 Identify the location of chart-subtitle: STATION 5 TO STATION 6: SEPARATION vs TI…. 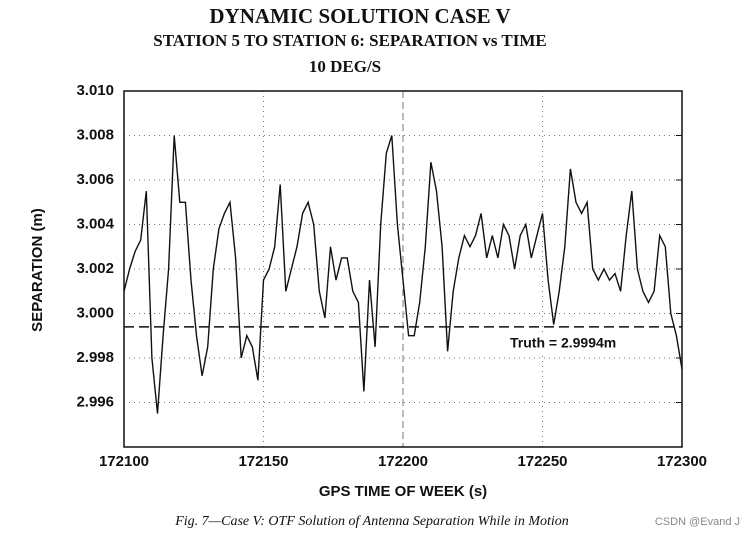
(349, 40).